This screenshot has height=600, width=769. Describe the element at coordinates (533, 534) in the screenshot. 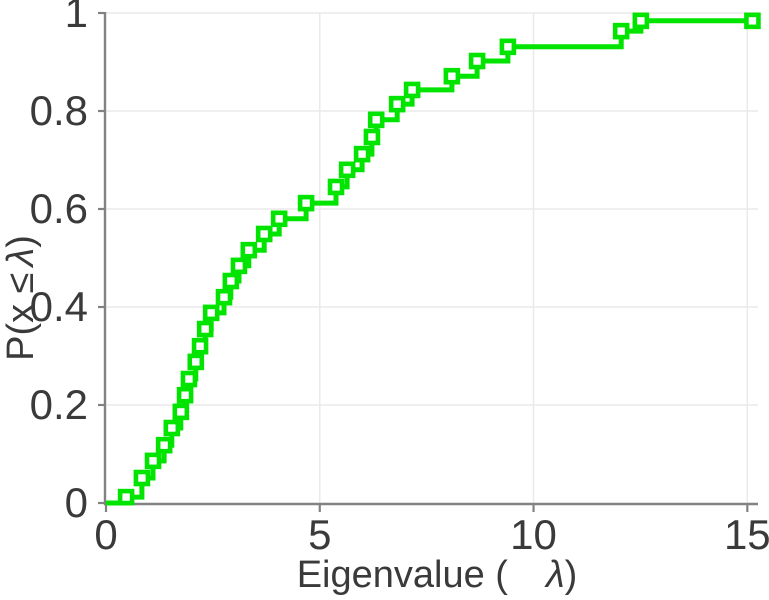

I see `x-tick-label: 10` at that location.